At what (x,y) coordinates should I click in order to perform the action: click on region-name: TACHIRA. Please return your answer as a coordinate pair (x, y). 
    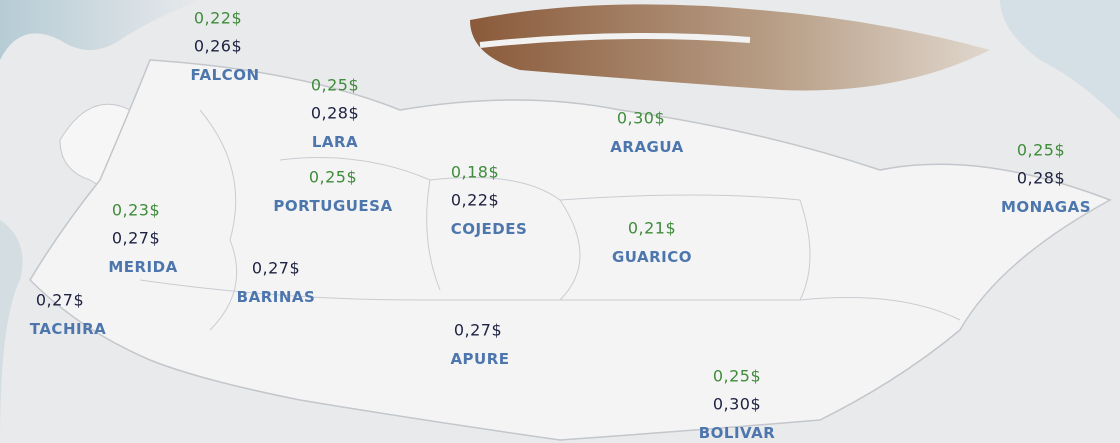
    Looking at the image, I should click on (68, 329).